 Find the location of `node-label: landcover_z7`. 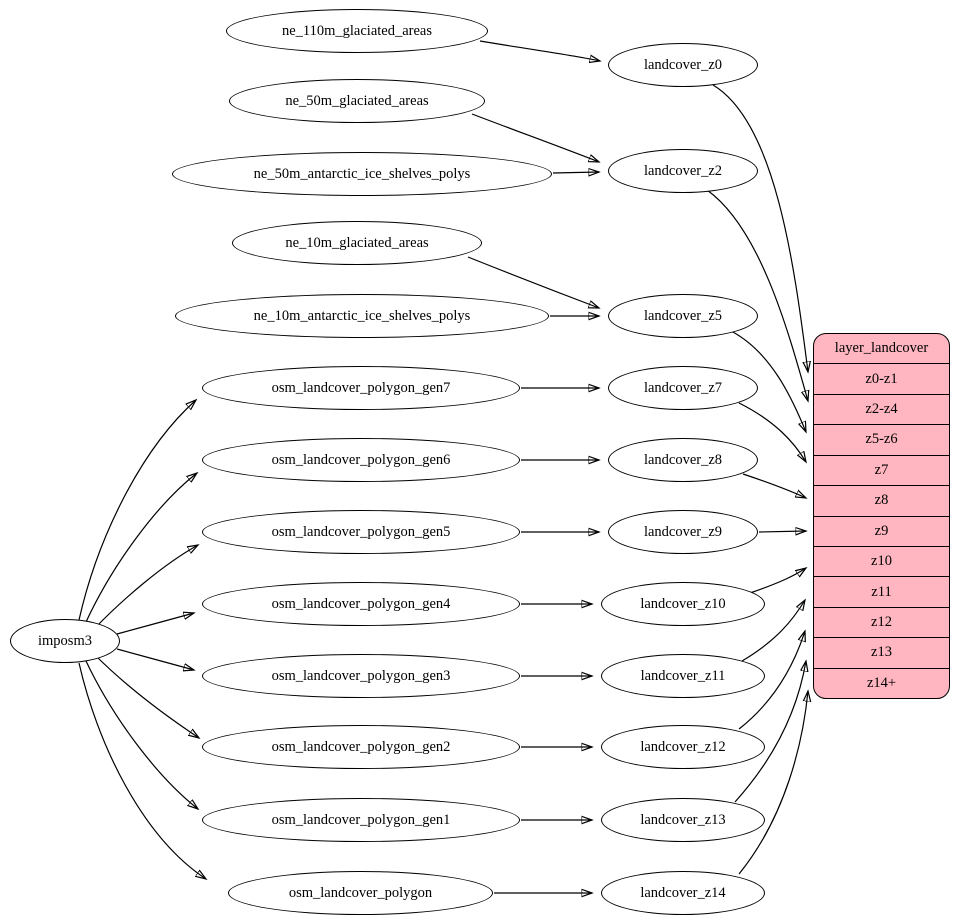

node-label: landcover_z7 is located at coordinates (683, 387).